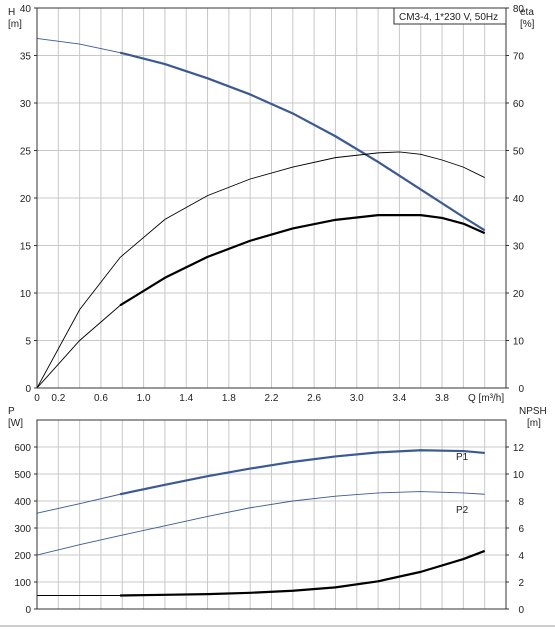  Describe the element at coordinates (521, 529) in the screenshot. I see `lower-right-tick-label: 6` at that location.